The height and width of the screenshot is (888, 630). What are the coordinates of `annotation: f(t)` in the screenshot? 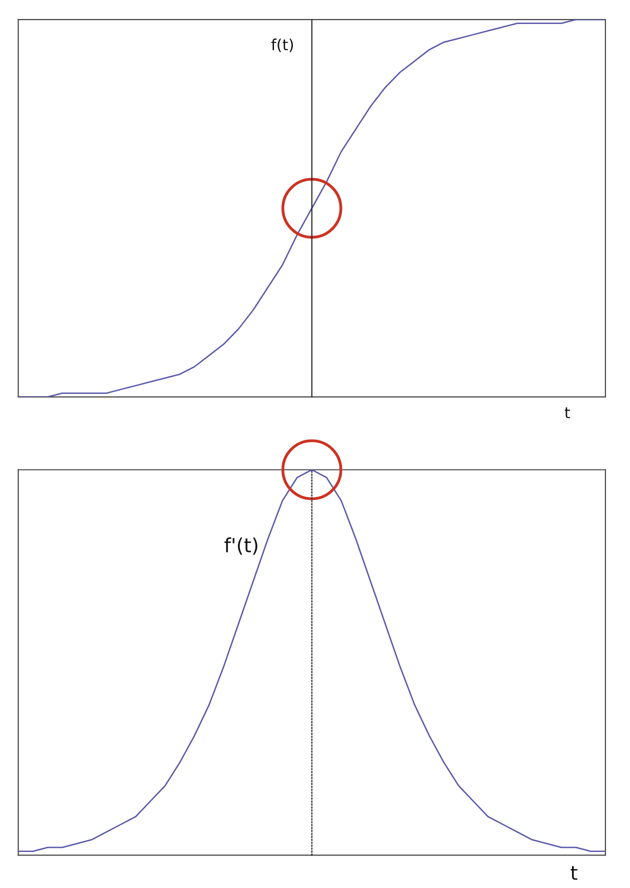 It's located at (282, 45).